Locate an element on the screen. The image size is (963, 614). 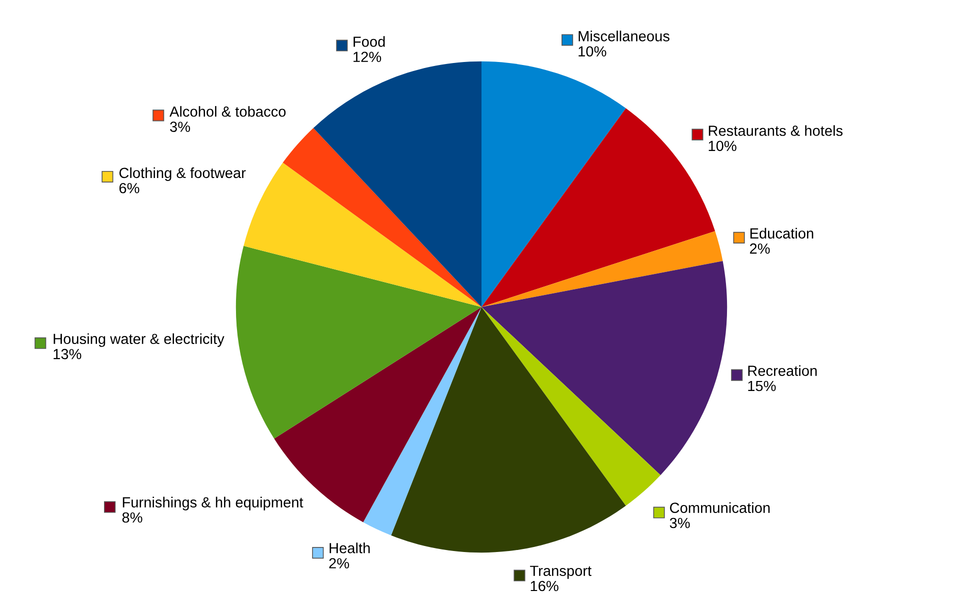
legend-label: Communication is located at coordinates (720, 507).